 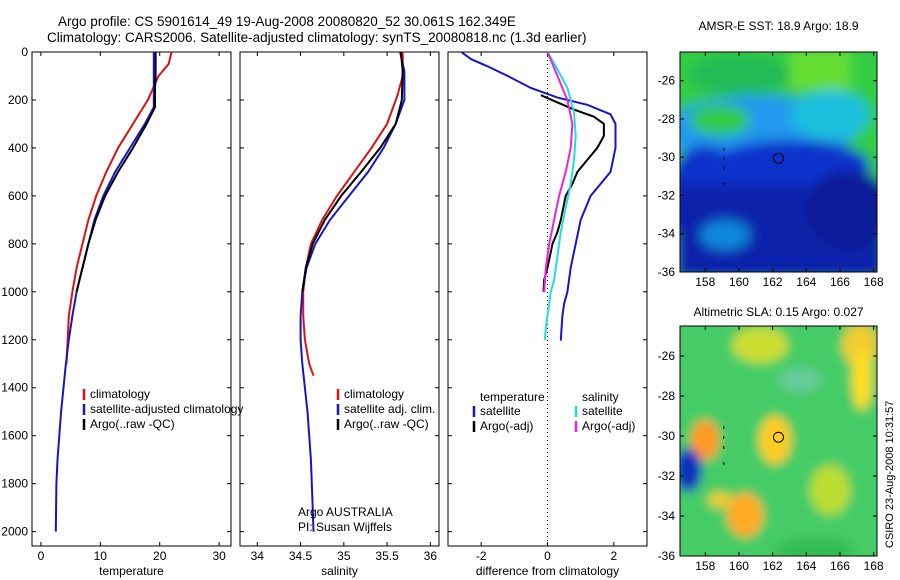 I want to click on depth-tick-label: 1200, so click(x=14, y=340).